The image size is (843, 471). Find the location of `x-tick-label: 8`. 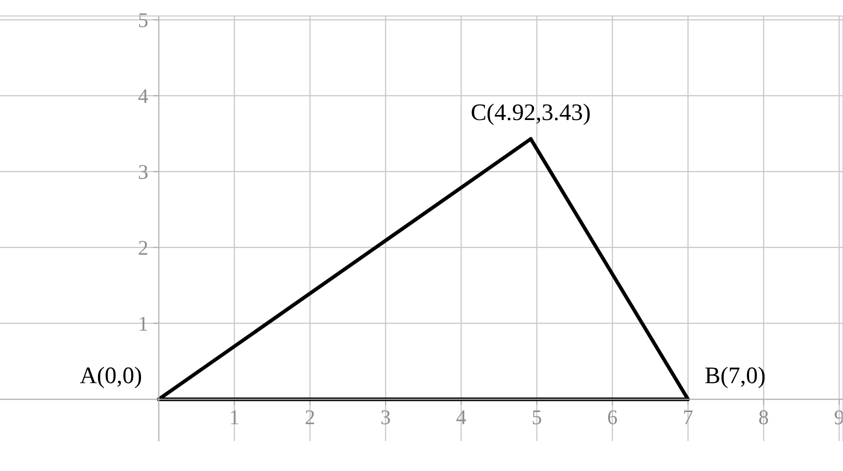

x-tick-label: 8 is located at coordinates (763, 417).